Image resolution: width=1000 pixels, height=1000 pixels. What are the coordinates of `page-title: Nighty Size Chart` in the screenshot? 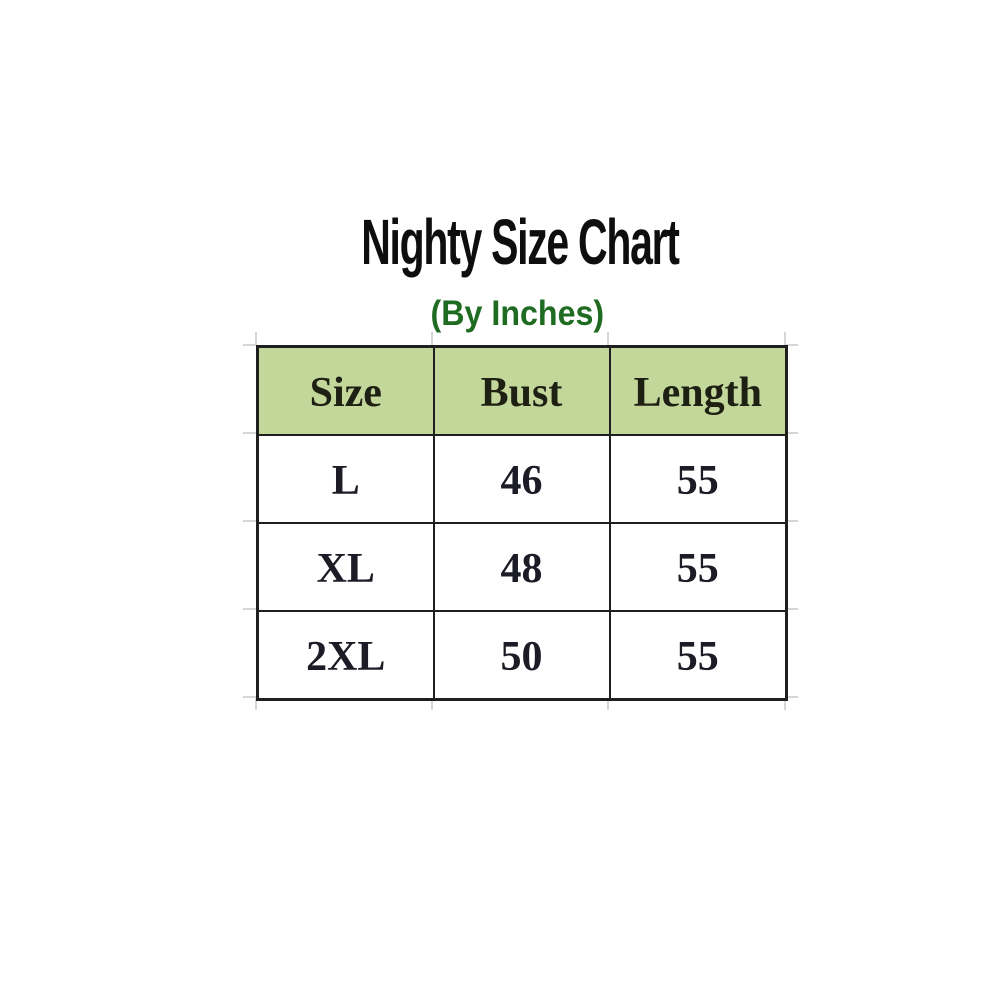 It's located at (500, 242).